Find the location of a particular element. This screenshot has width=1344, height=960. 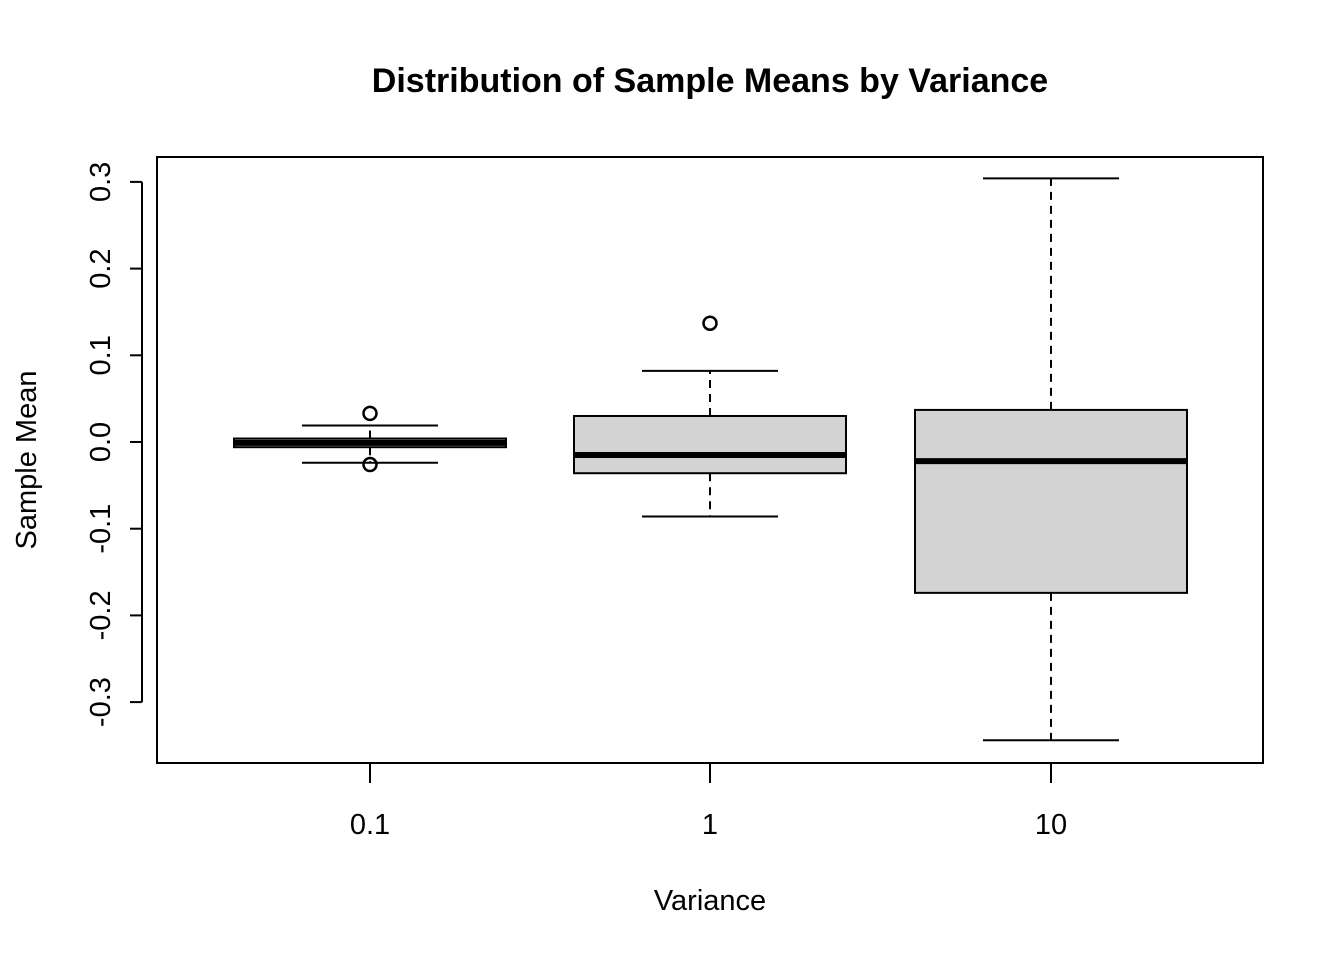

y-tick-label: -0.2 is located at coordinates (101, 615).